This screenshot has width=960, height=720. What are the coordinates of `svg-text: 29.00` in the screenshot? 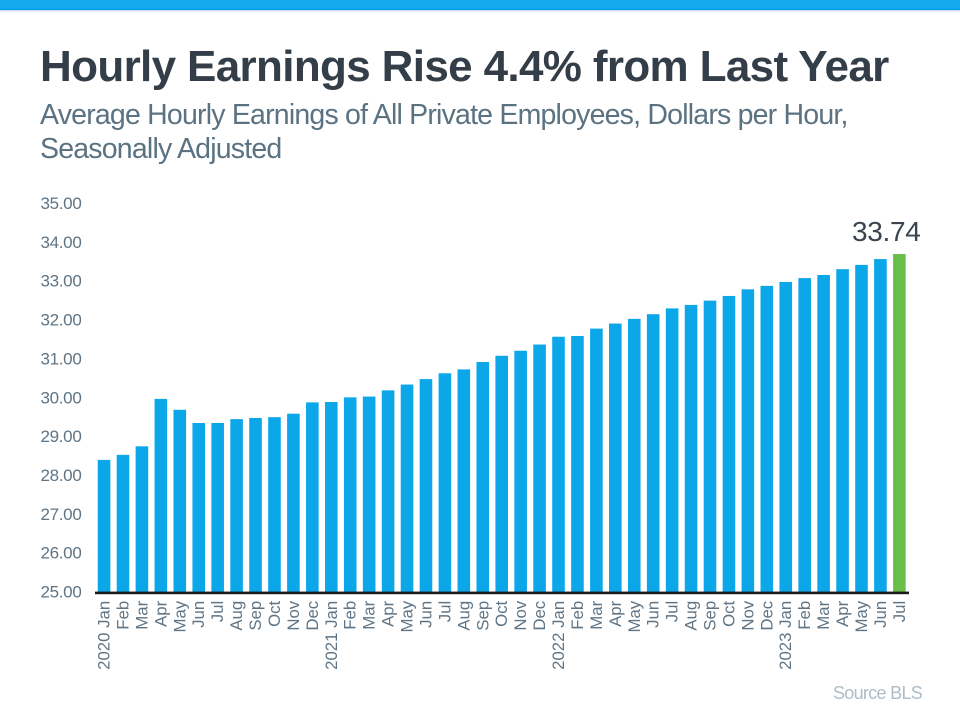 It's located at (60, 436).